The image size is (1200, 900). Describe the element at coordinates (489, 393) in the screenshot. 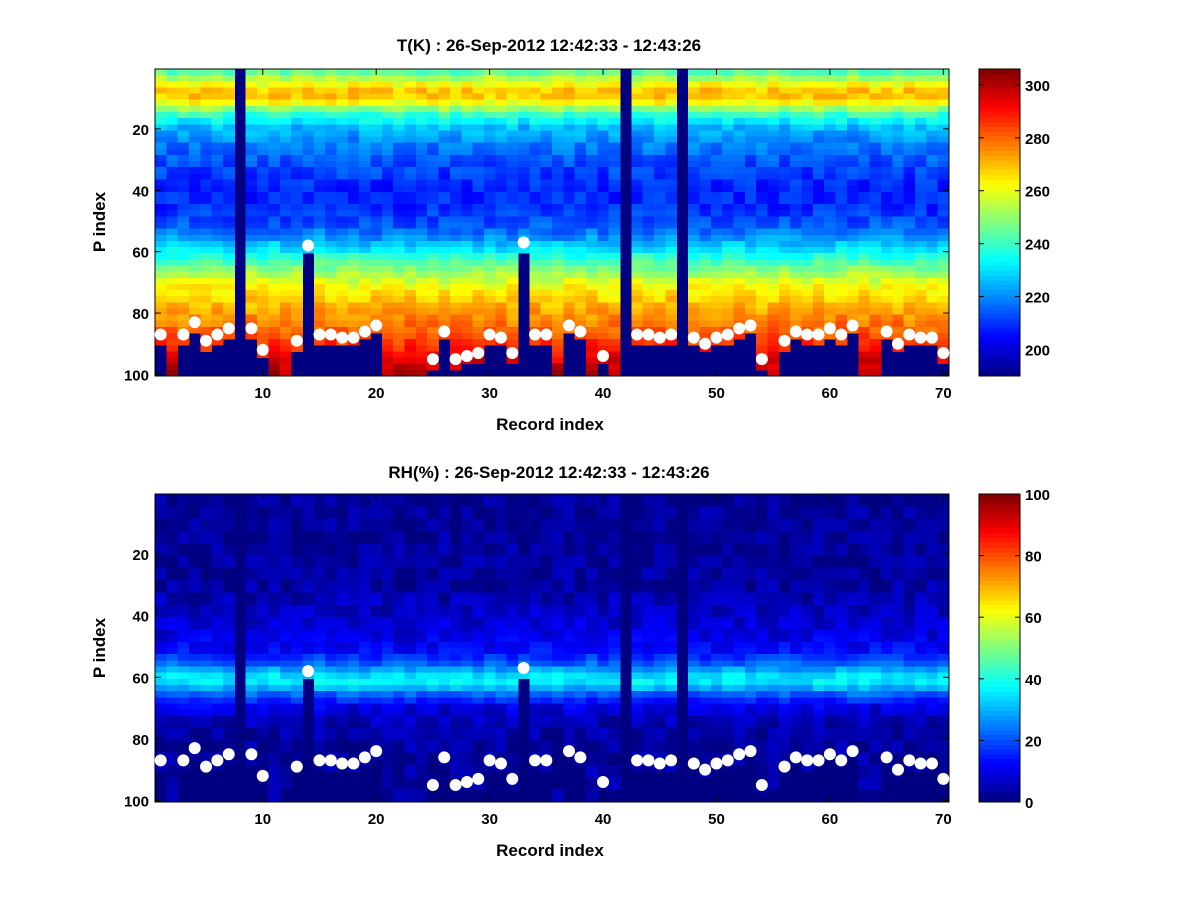

I see `x-tick-label: 30` at that location.